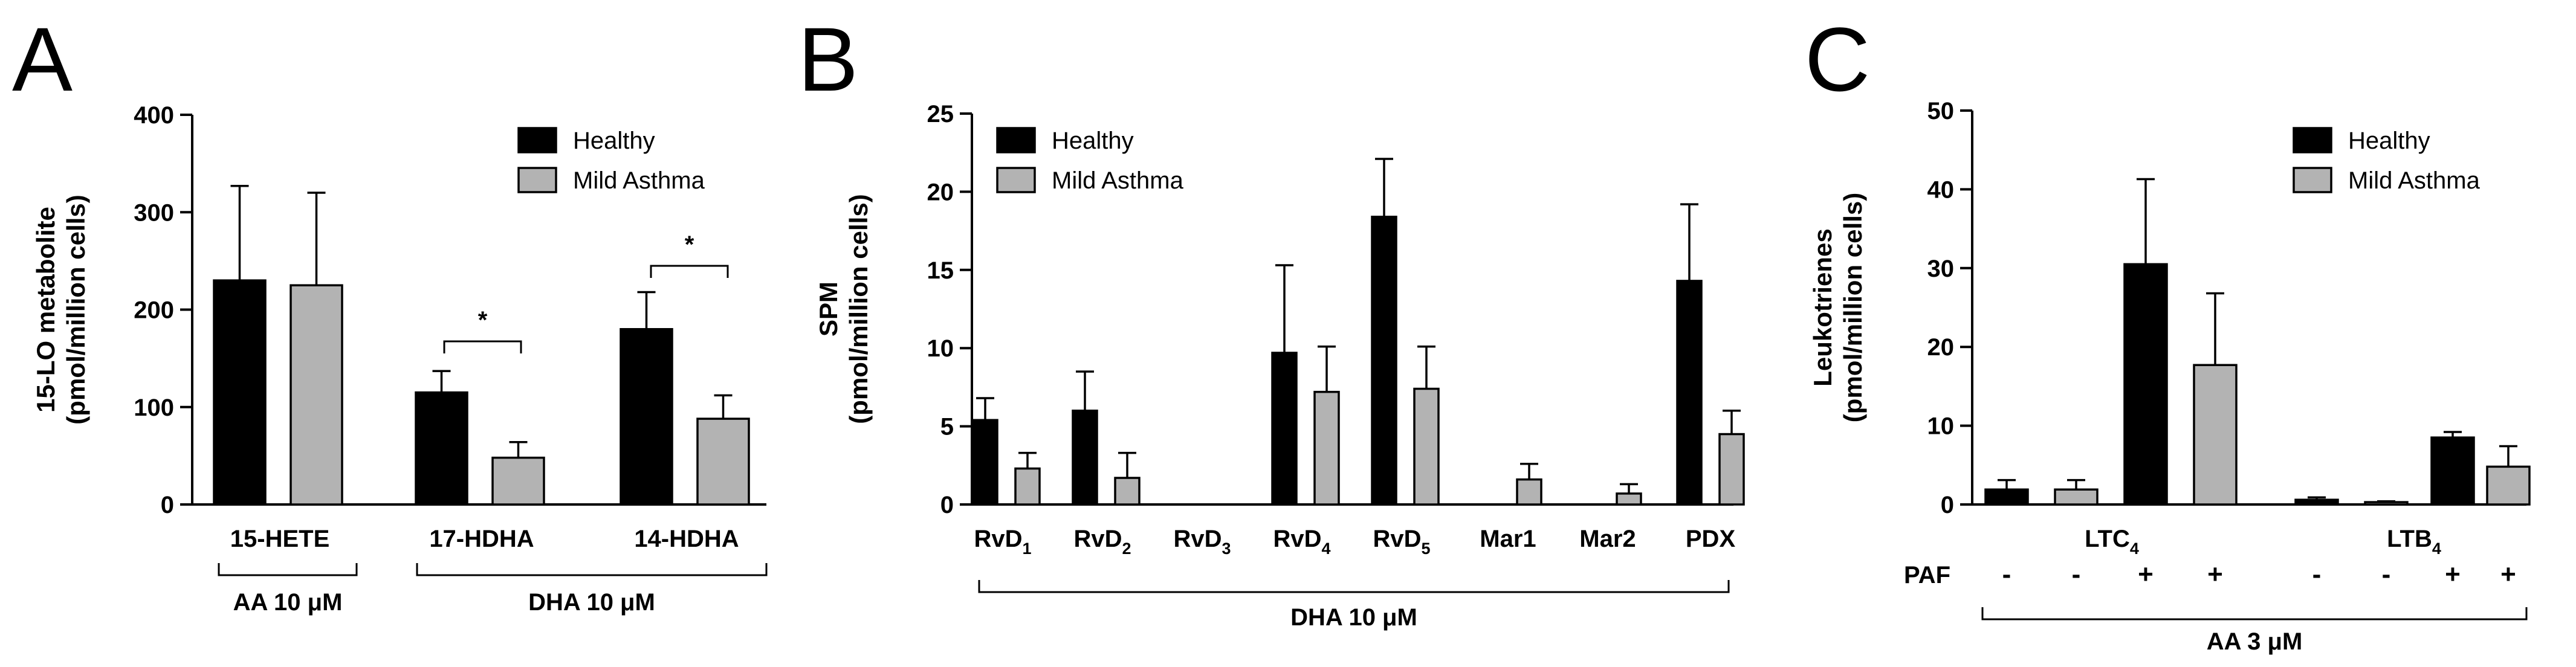 This screenshot has height=667, width=2576. I want to click on panel-A-bar-17-hdha-mild-asthma-error-bar, so click(518, 449).